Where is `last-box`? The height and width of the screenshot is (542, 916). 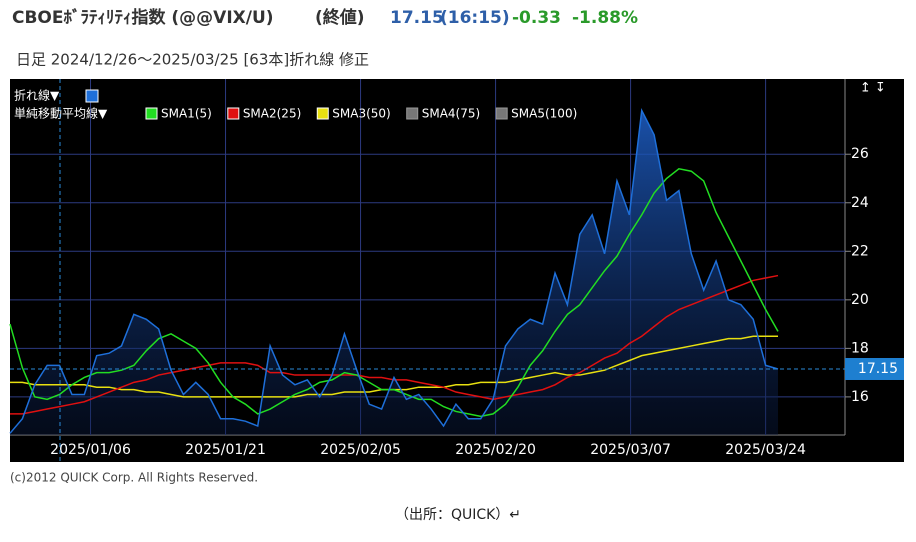
last-box is located at coordinates (874, 368).